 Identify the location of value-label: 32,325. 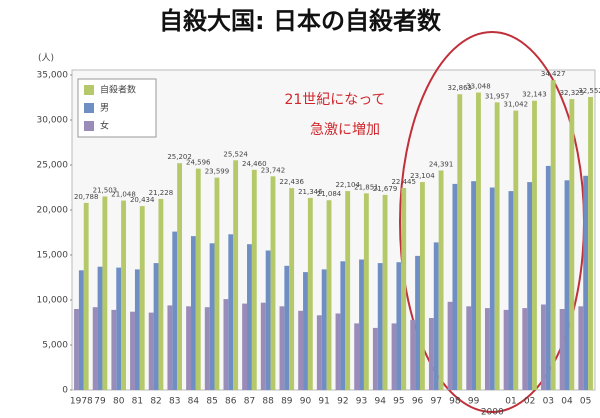
(572, 93).